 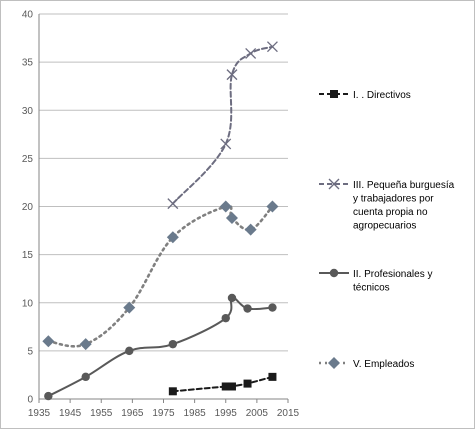 What do you see at coordinates (39, 413) in the screenshot?
I see `x-tick-label: 1935` at bounding box center [39, 413].